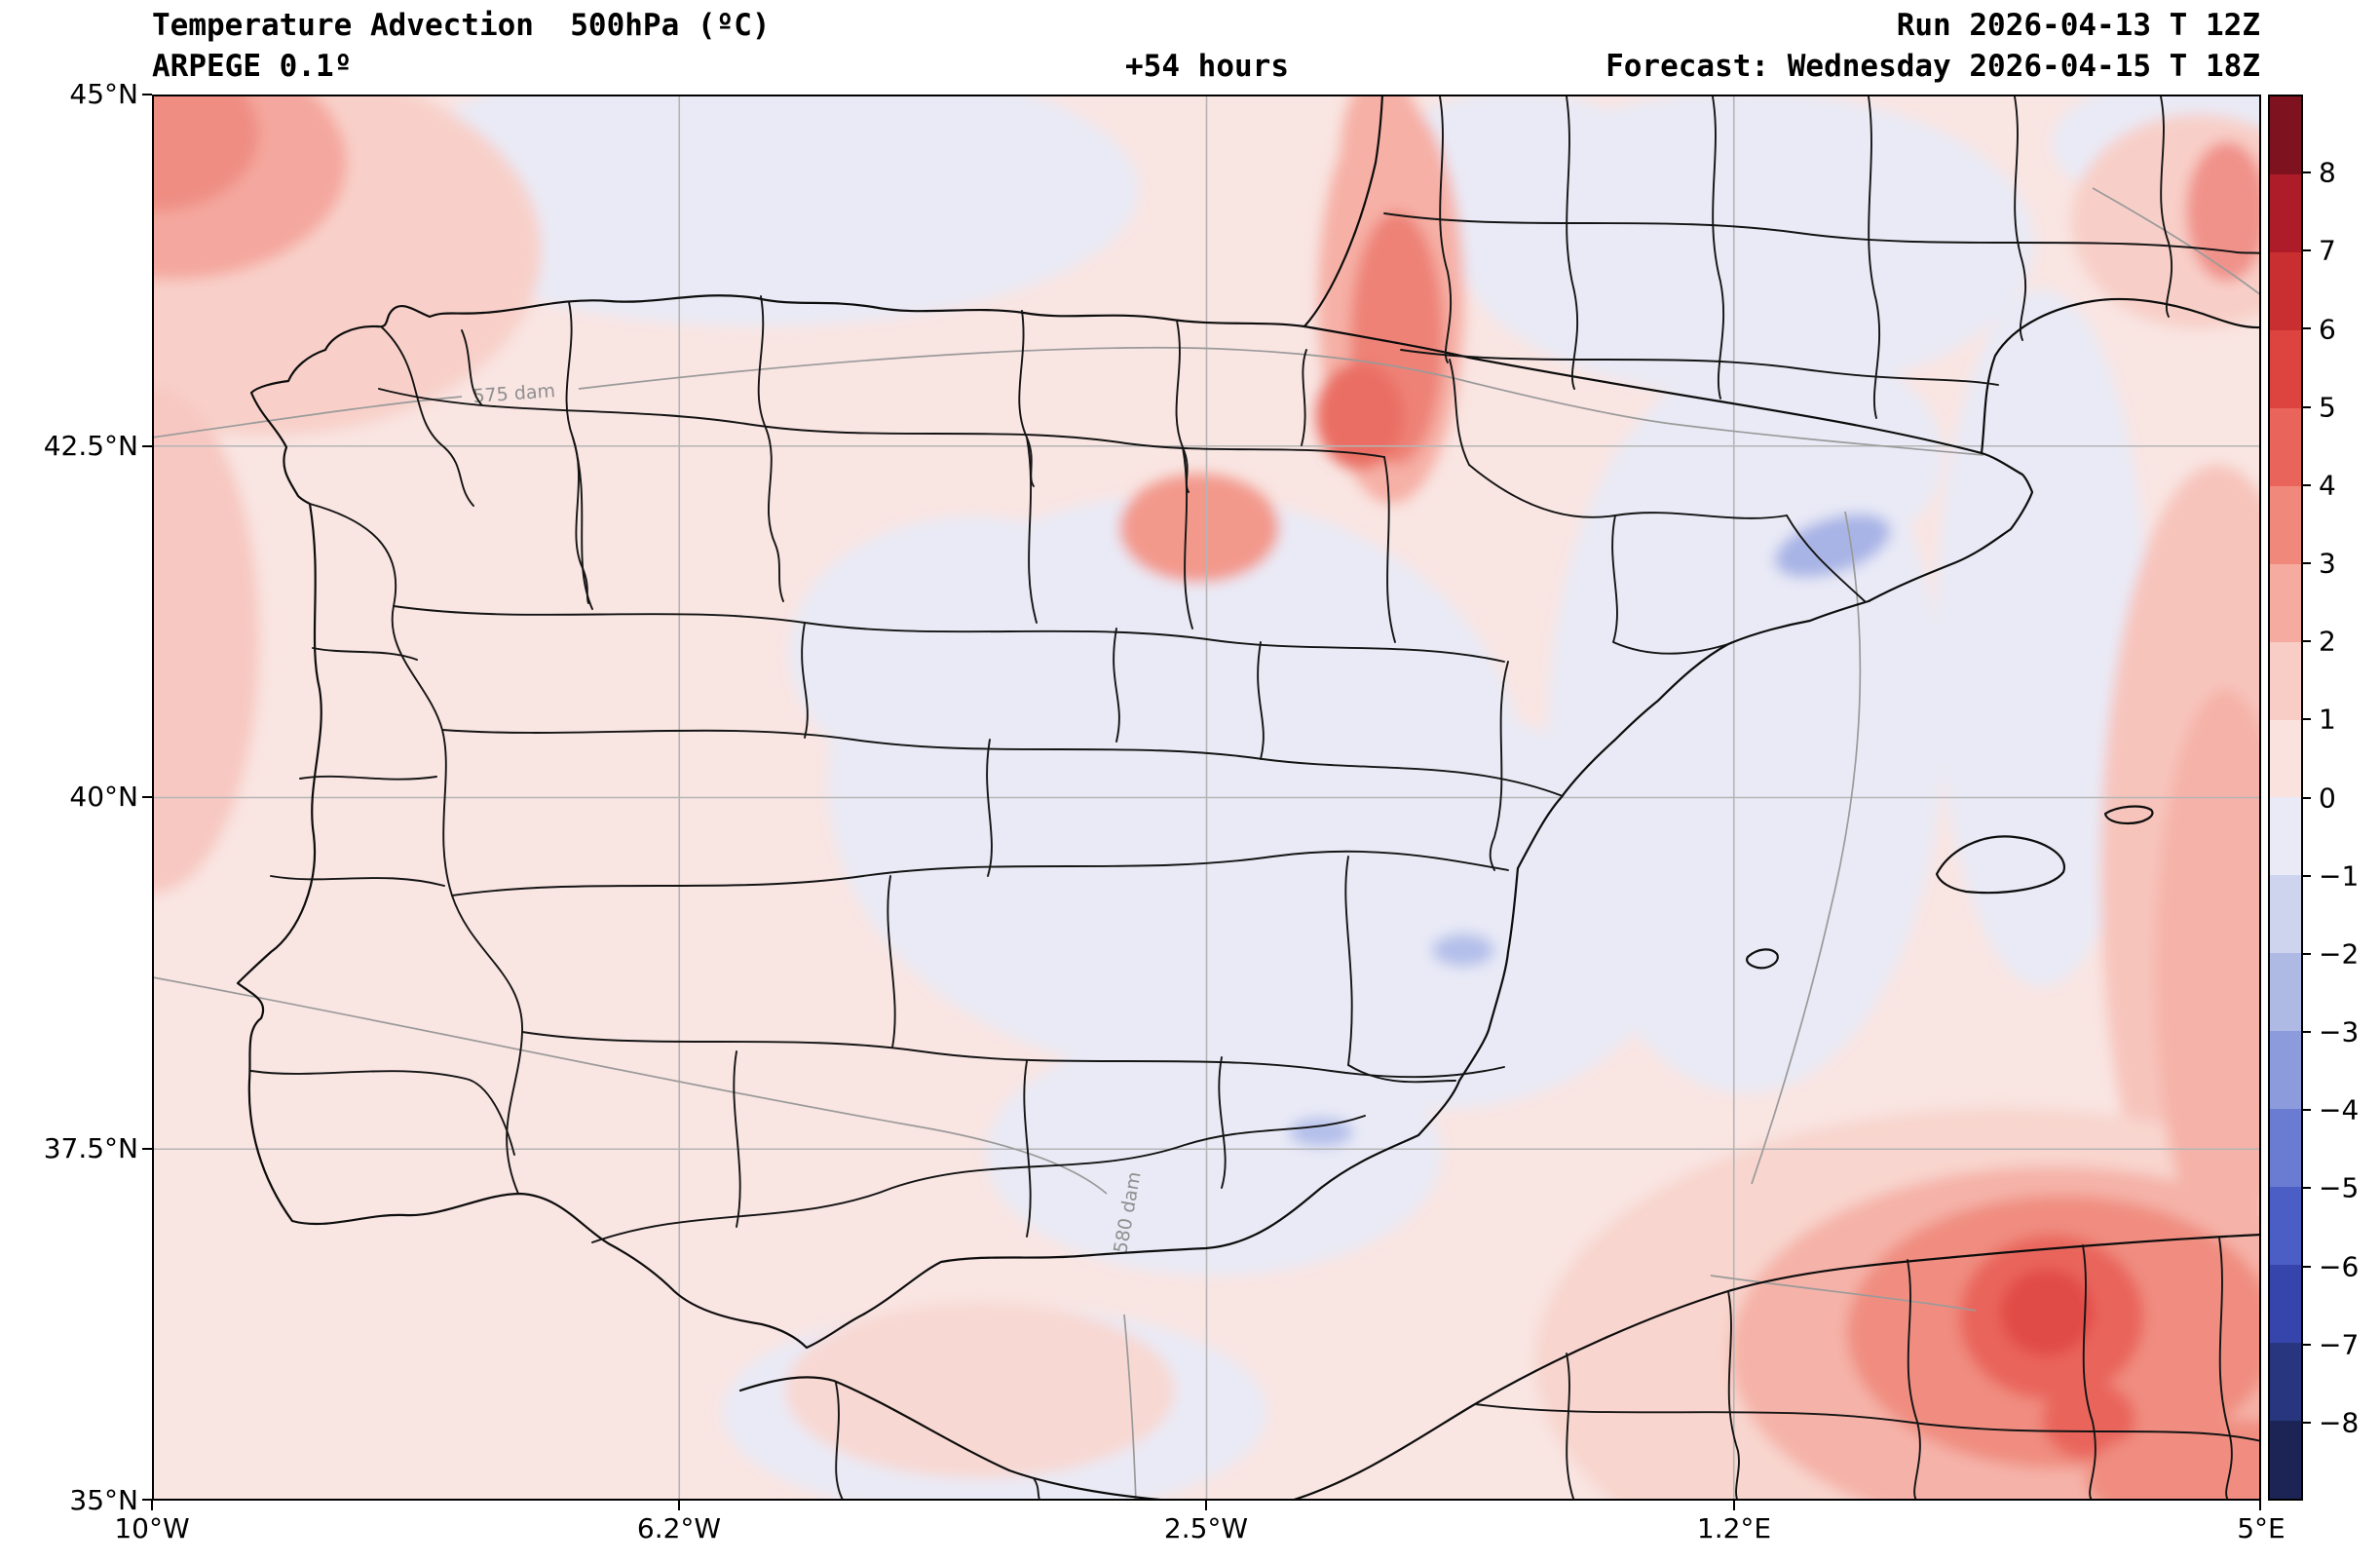 This screenshot has width=2380, height=1563. Describe the element at coordinates (2327, 798) in the screenshot. I see `colorbar-tick-label: 0` at that location.